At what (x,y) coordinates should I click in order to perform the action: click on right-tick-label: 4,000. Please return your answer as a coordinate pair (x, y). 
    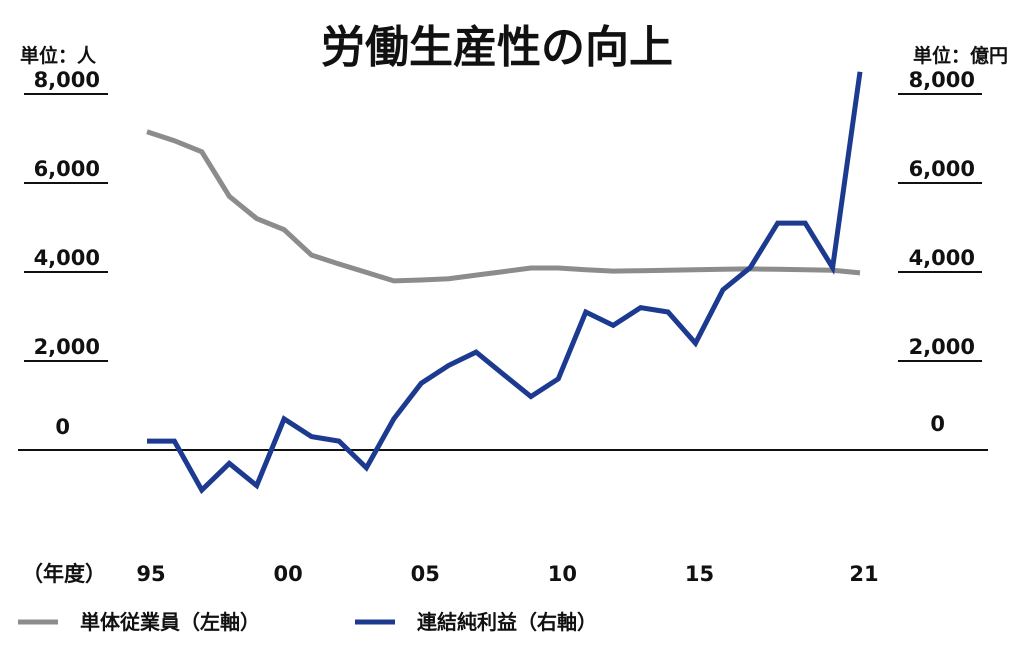
    Looking at the image, I should click on (942, 258).